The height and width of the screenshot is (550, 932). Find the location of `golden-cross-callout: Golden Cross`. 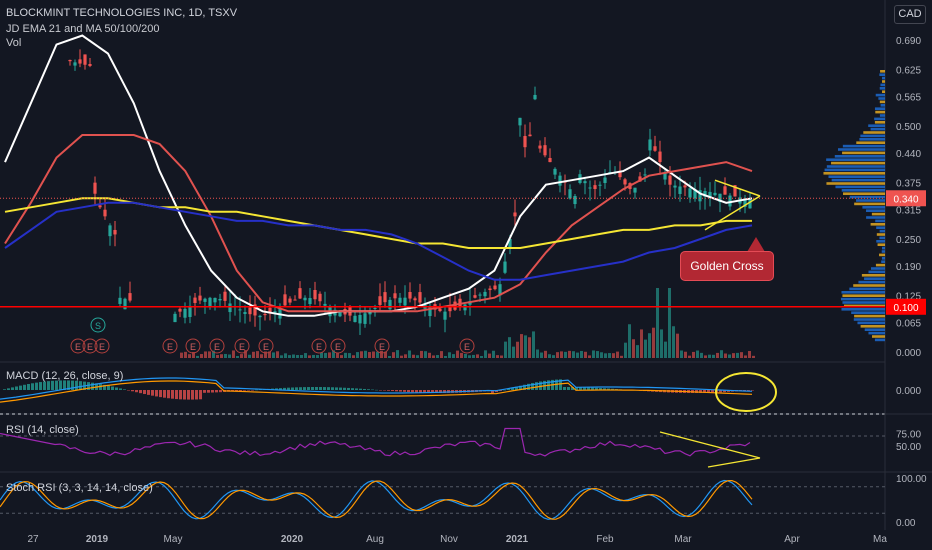

golden-cross-callout: Golden Cross is located at coordinates (727, 266).